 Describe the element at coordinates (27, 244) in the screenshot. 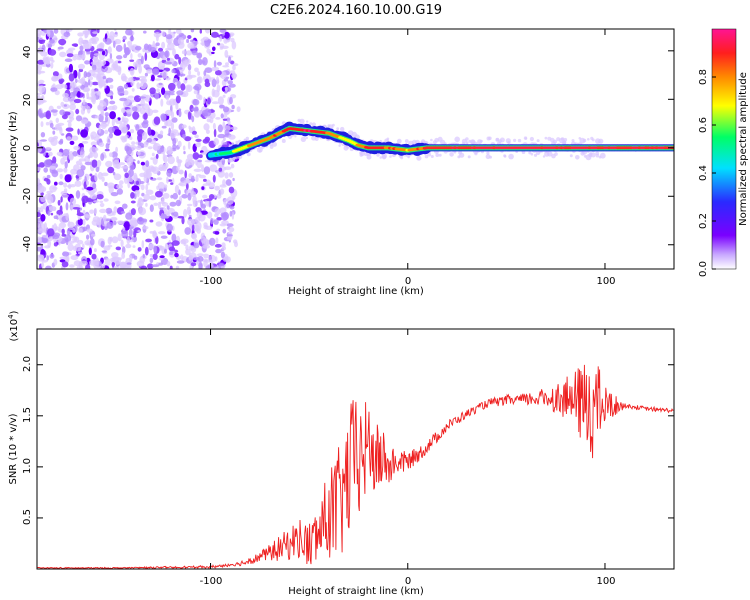

I see `top-ytick-label: -40` at that location.